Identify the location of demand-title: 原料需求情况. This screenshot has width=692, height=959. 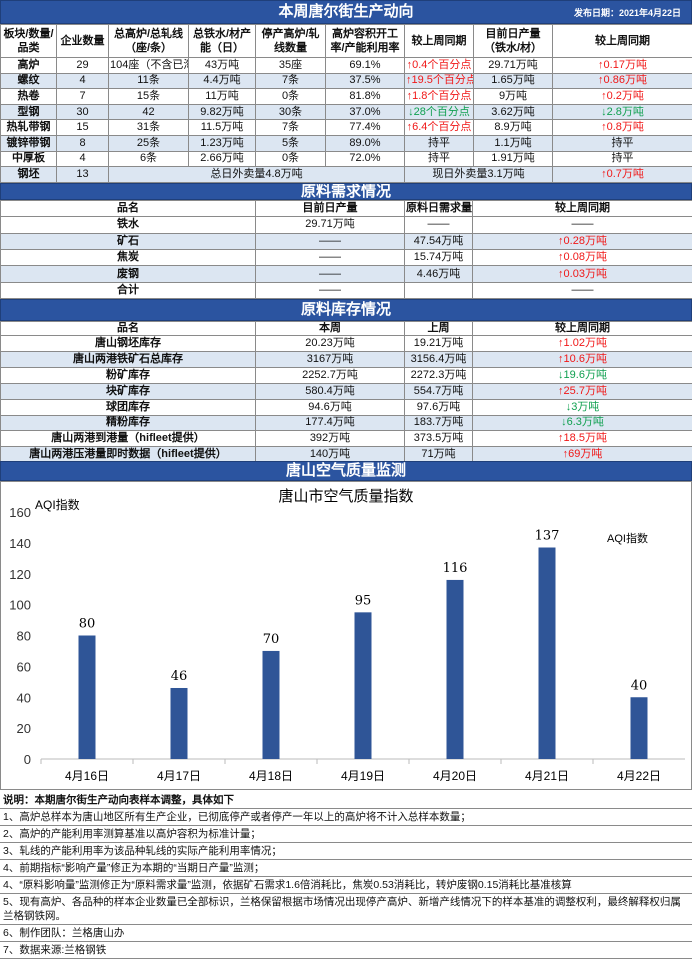
(346, 191).